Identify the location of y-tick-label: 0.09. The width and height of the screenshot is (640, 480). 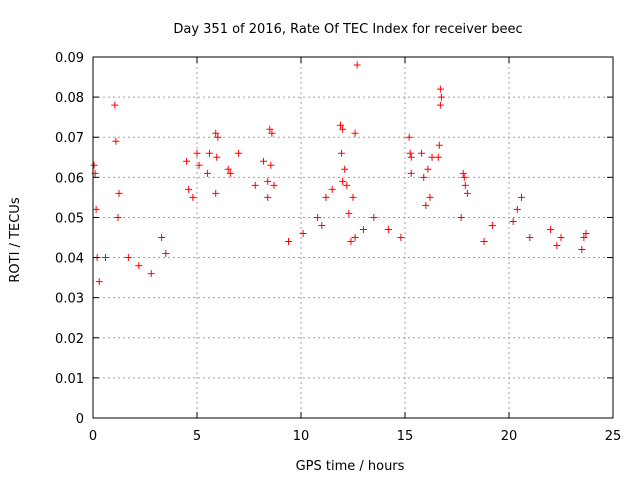
(69, 58).